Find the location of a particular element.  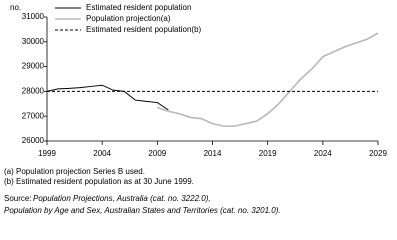

y-tick-label: 28000 is located at coordinates (33, 91).